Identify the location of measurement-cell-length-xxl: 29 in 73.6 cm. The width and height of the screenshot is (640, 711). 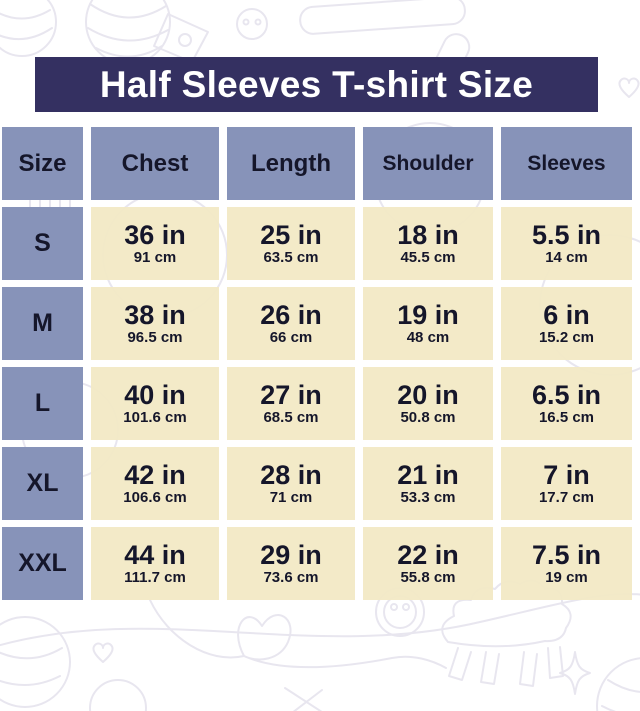
(291, 563).